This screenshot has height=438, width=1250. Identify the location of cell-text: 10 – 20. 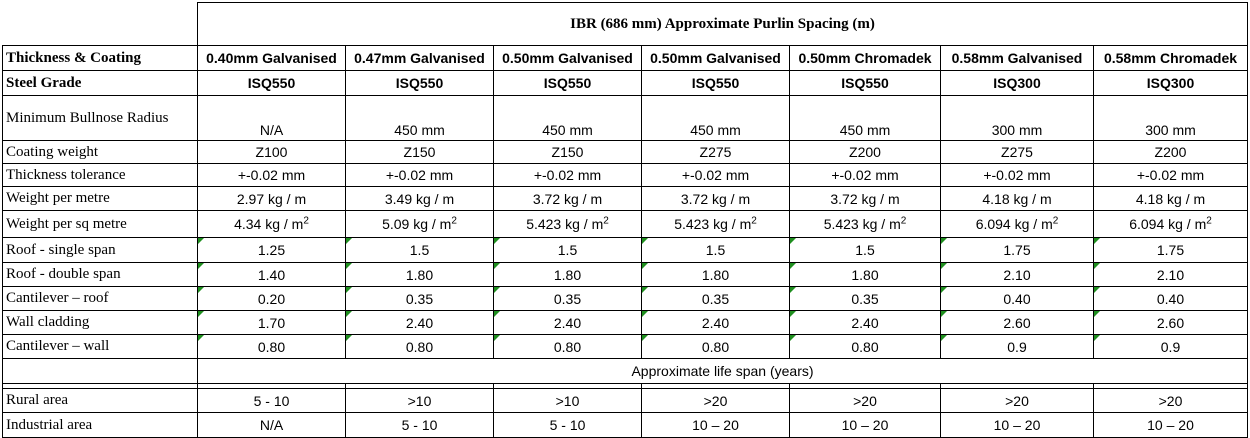
(1017, 425).